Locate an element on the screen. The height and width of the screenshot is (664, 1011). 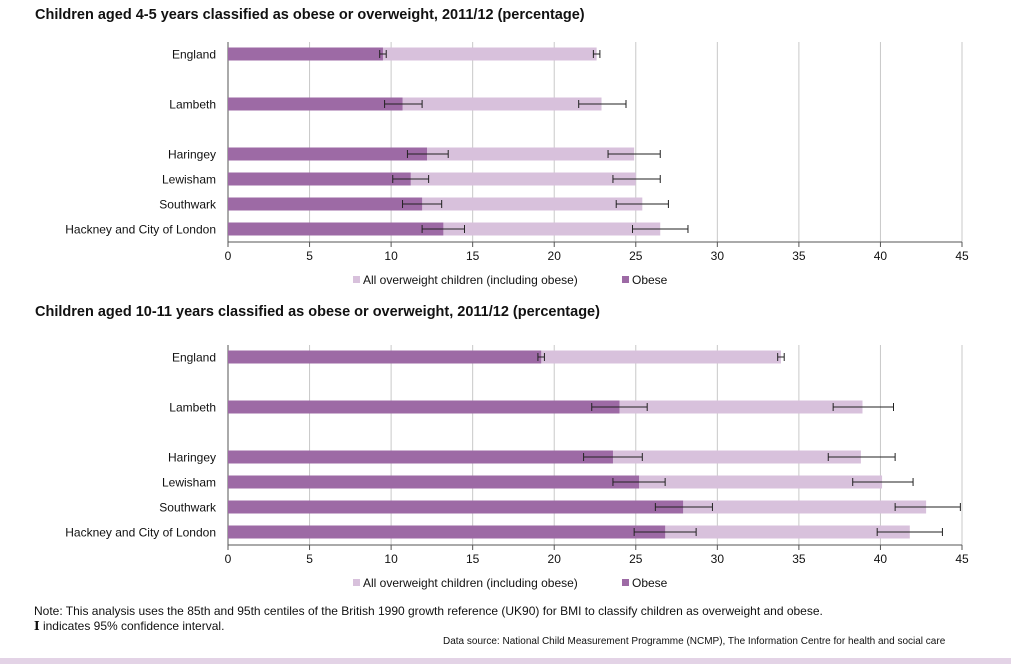
bottom-band is located at coordinates (505, 661).